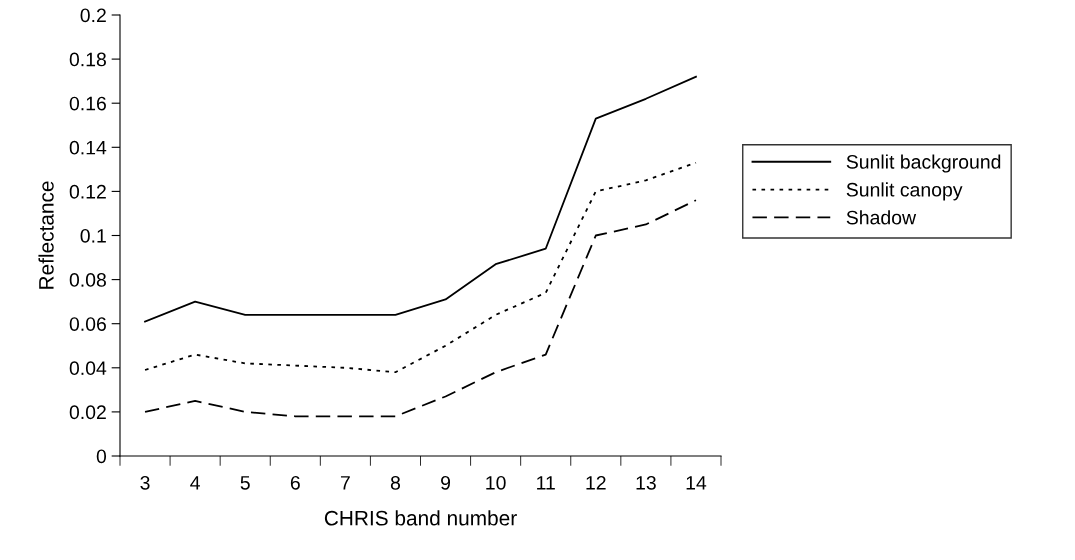 Image resolution: width=1075 pixels, height=560 pixels. What do you see at coordinates (420, 518) in the screenshot?
I see `x-axis-title: CHRIS band number` at bounding box center [420, 518].